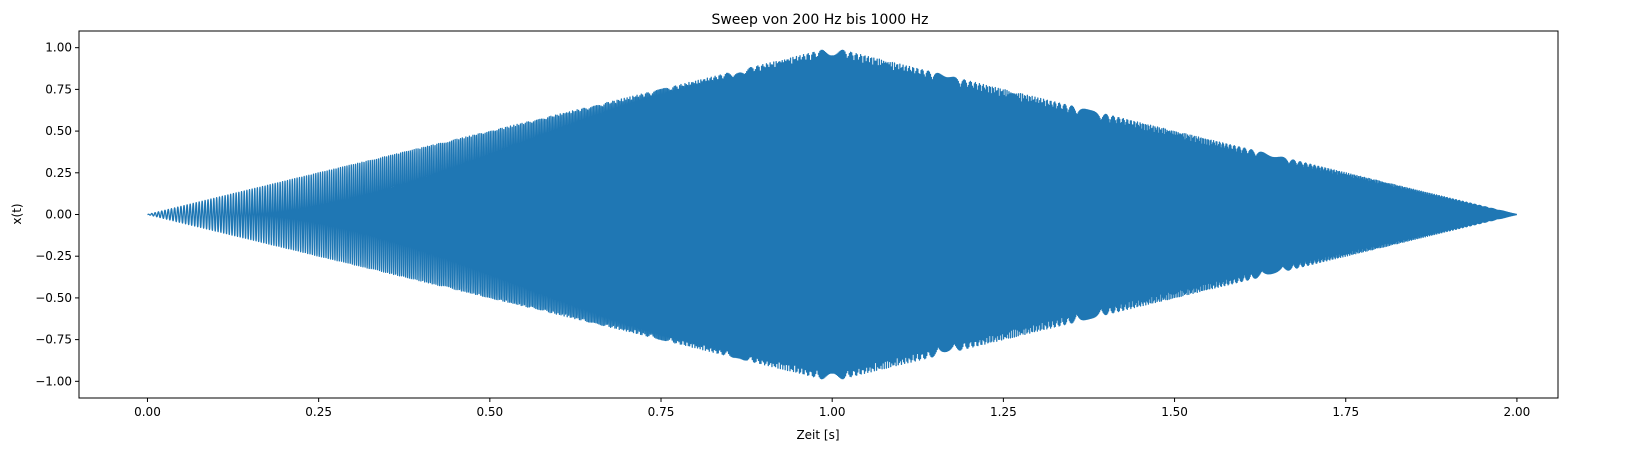  I want to click on x-tick-label: 1.25, so click(1003, 412).